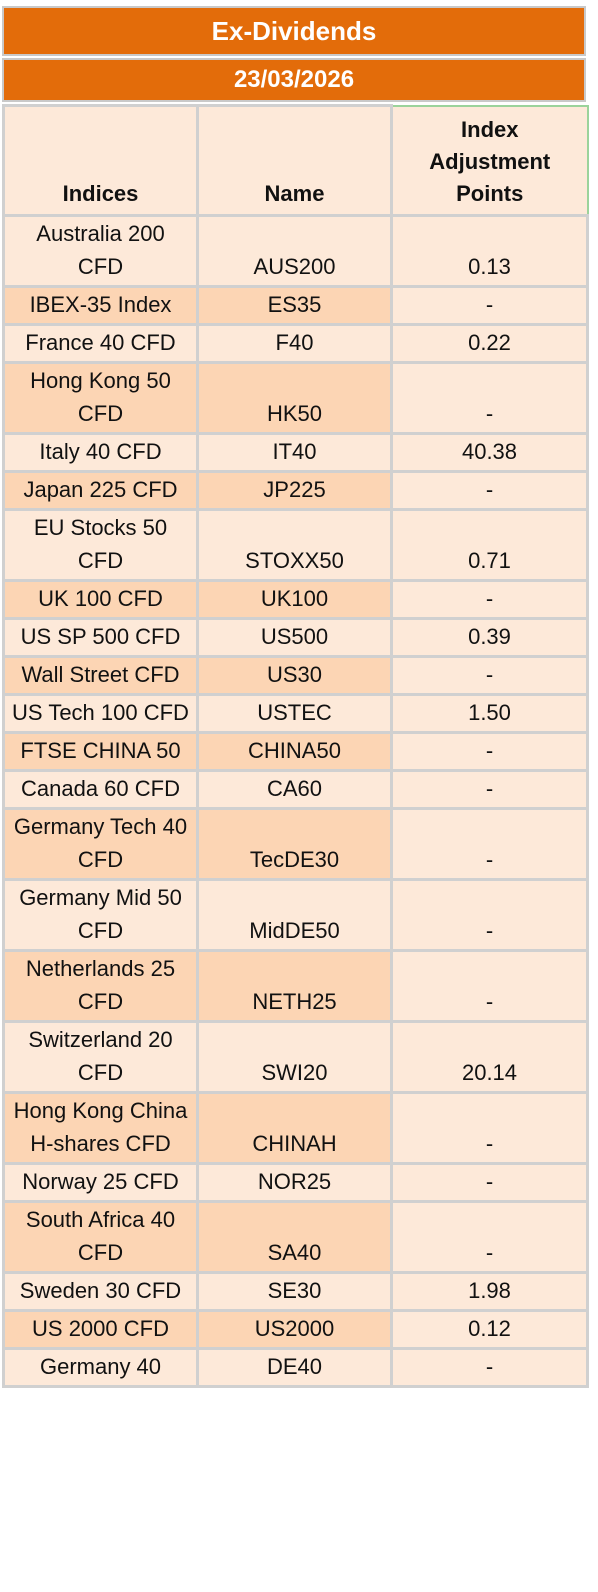  What do you see at coordinates (489, 713) in the screenshot?
I see `adjustment-points-cell: 1.50` at bounding box center [489, 713].